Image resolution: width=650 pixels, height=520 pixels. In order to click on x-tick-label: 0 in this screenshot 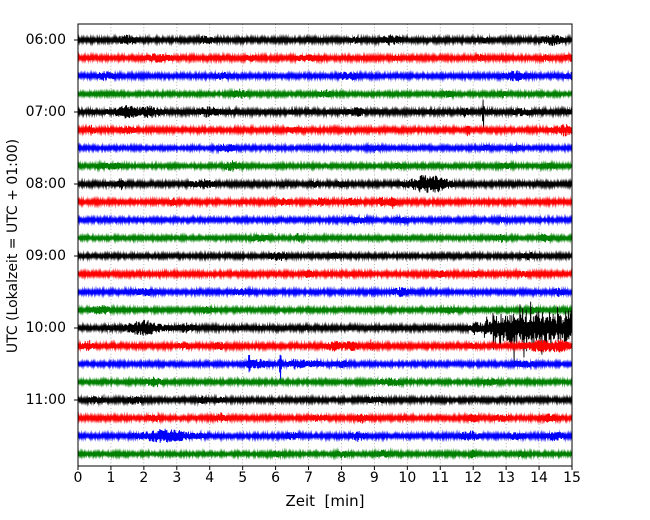, I will do `click(78, 478)`.